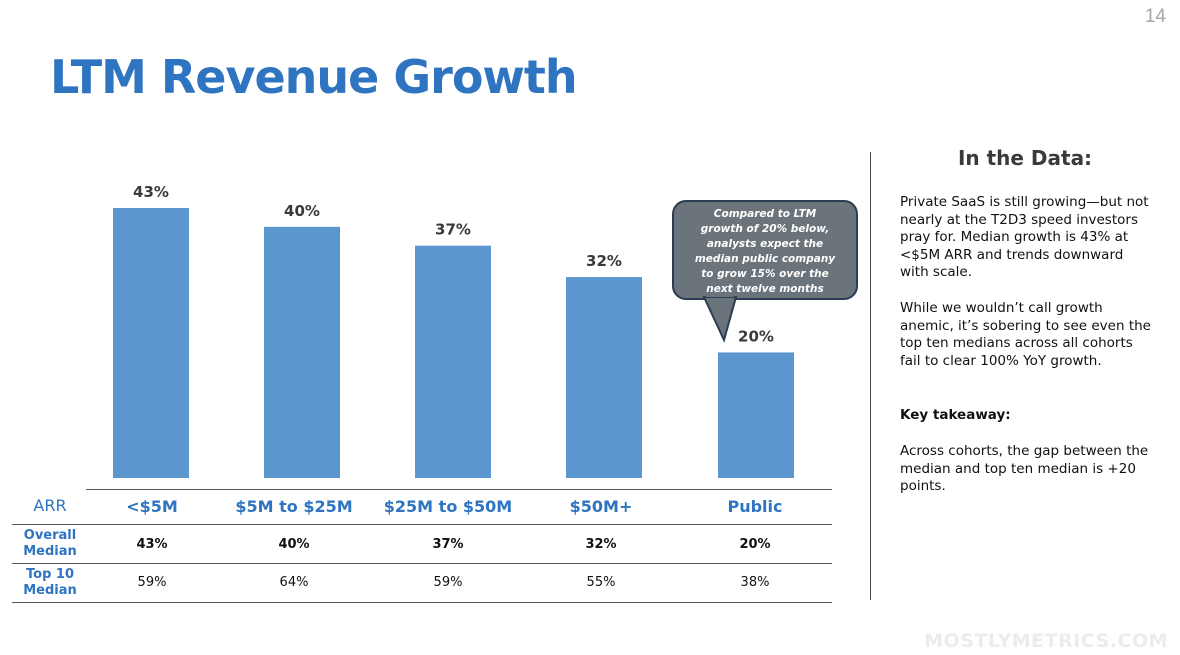 This screenshot has height=655, width=1180. Describe the element at coordinates (765, 274) in the screenshot. I see `callout-line: to grow 15% over the` at that location.